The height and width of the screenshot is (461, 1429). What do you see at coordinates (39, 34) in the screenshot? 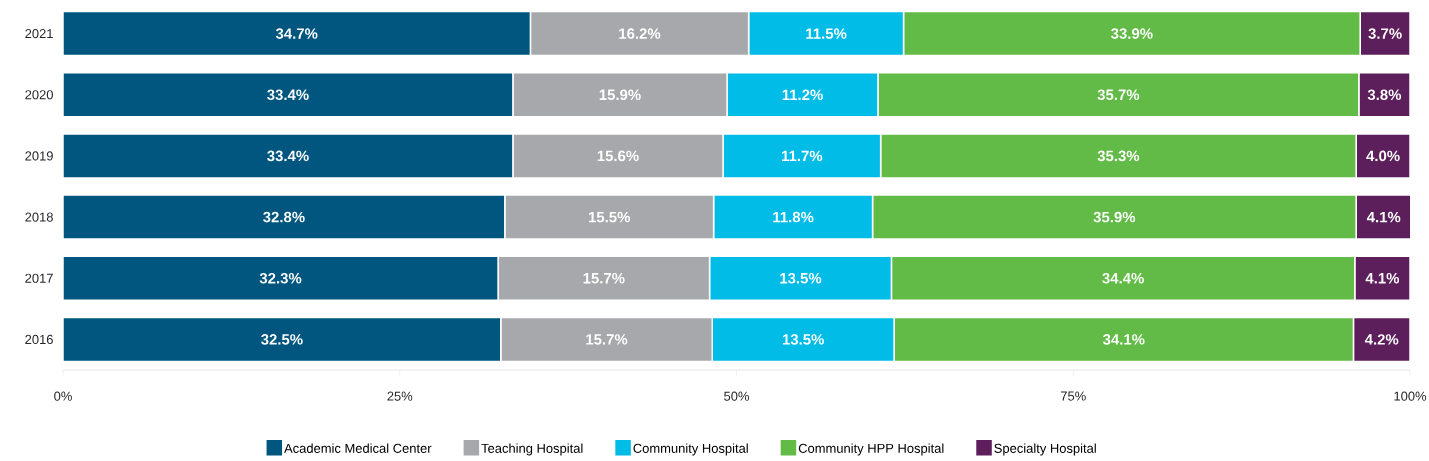
I see `y-tick-label: 2021` at bounding box center [39, 34].